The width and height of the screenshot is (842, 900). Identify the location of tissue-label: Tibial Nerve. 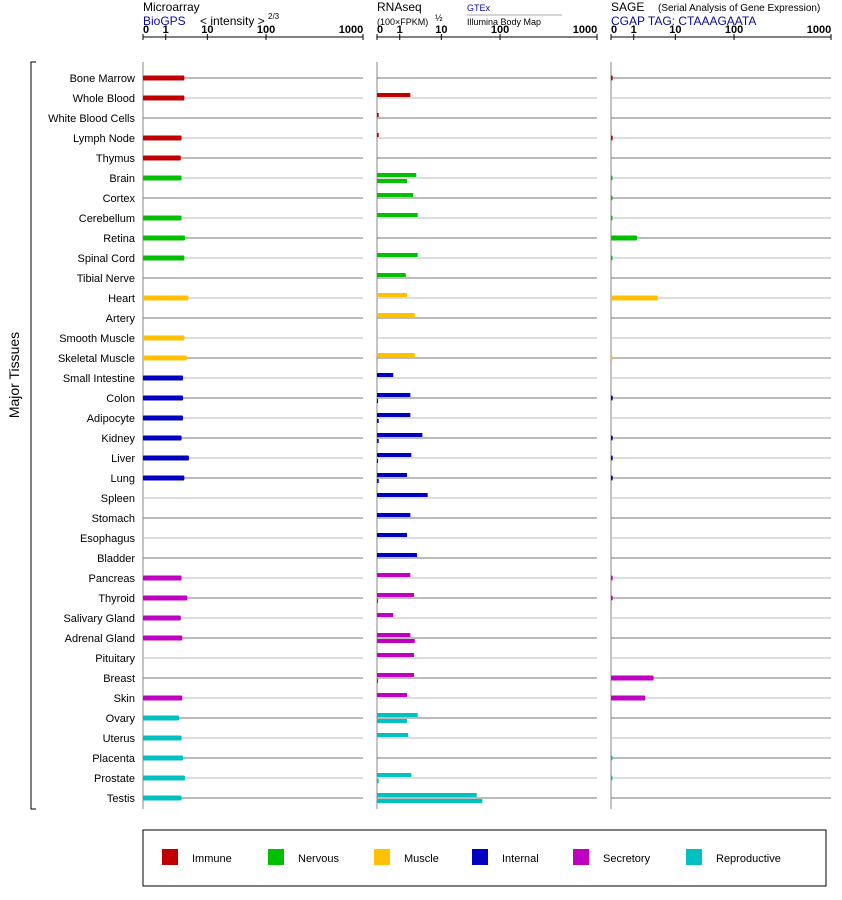
(106, 279).